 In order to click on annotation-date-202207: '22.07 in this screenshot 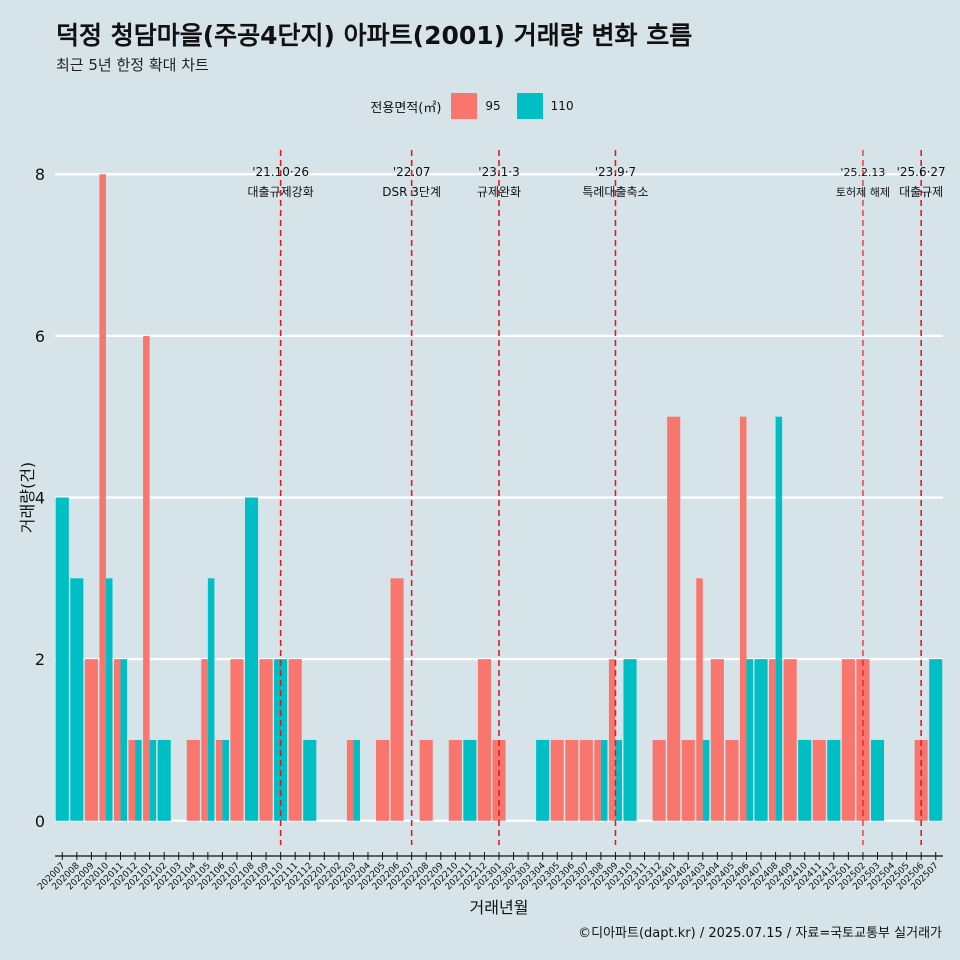, I will do `click(412, 172)`.